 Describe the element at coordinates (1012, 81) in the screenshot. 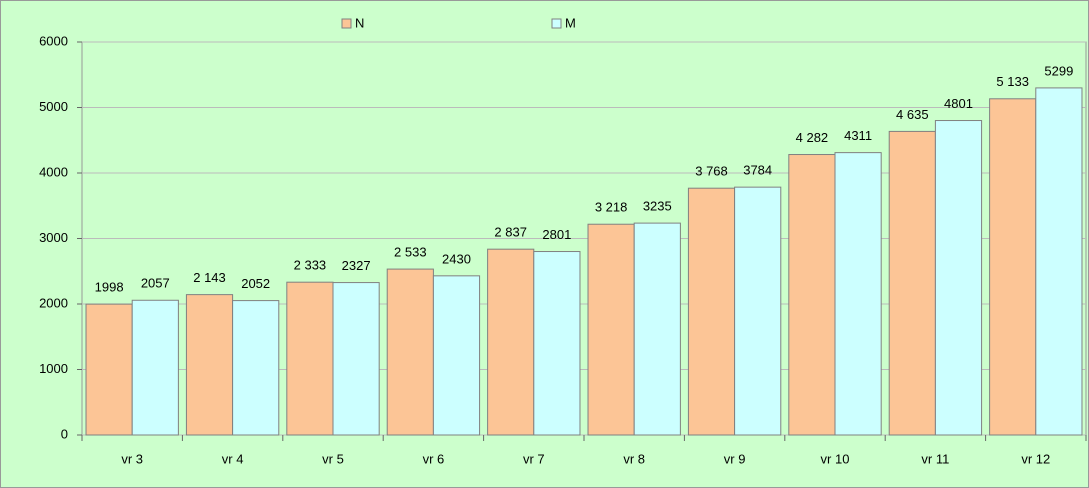

I see `value-label: 5 133` at that location.